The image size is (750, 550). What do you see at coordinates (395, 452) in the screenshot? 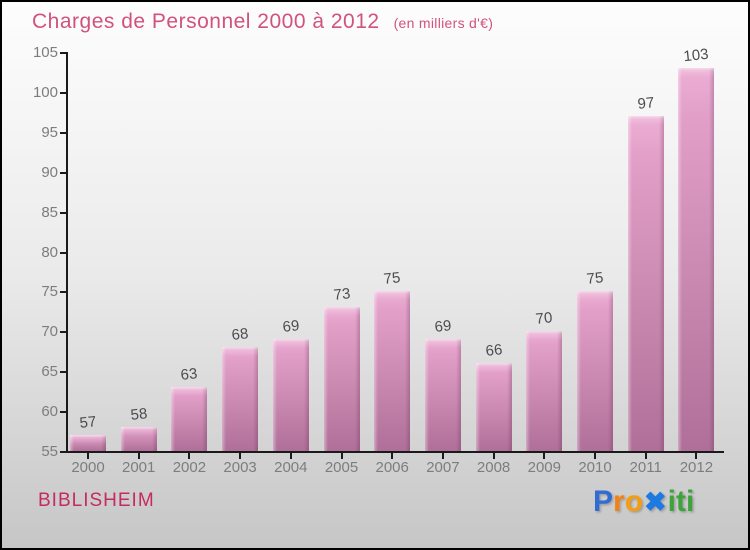
I see `x-axis-line` at bounding box center [395, 452].